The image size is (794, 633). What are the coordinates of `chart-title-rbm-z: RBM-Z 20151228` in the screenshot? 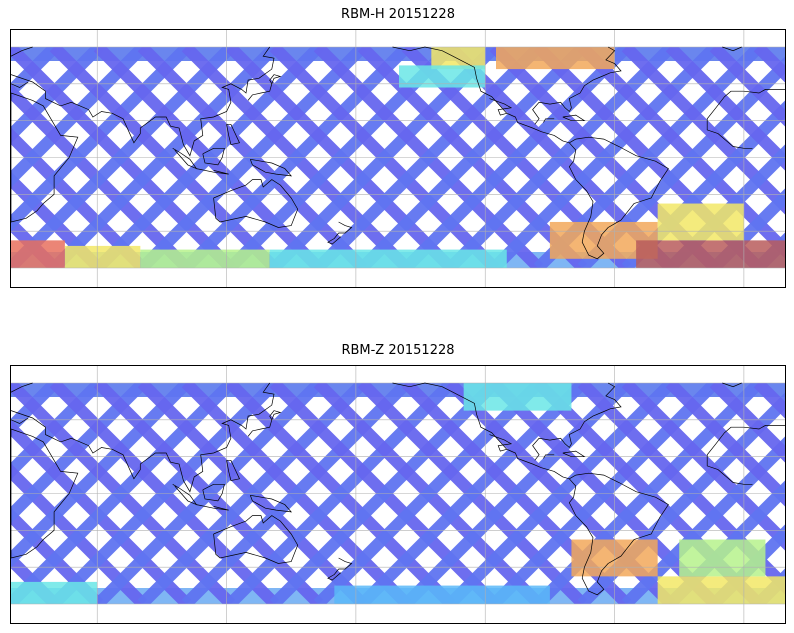 It's located at (398, 350).